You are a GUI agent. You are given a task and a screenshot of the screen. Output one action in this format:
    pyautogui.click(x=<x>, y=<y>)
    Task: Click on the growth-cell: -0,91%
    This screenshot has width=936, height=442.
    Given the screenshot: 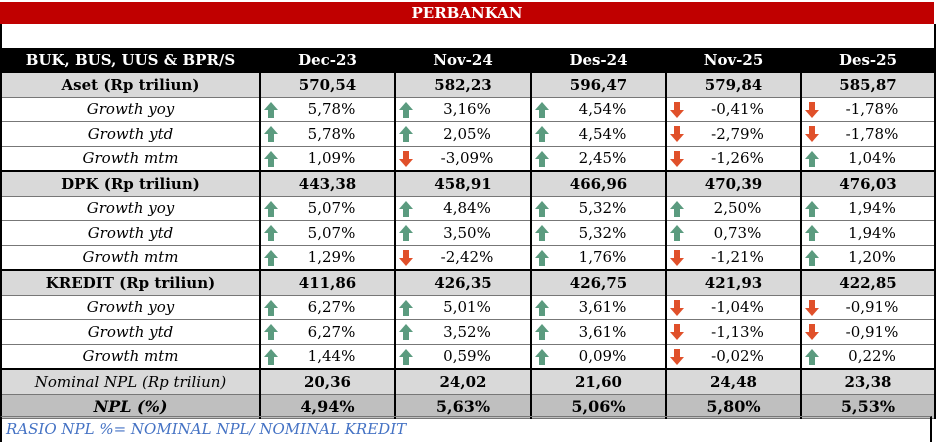 What is the action you would take?
    pyautogui.click(x=868, y=332)
    